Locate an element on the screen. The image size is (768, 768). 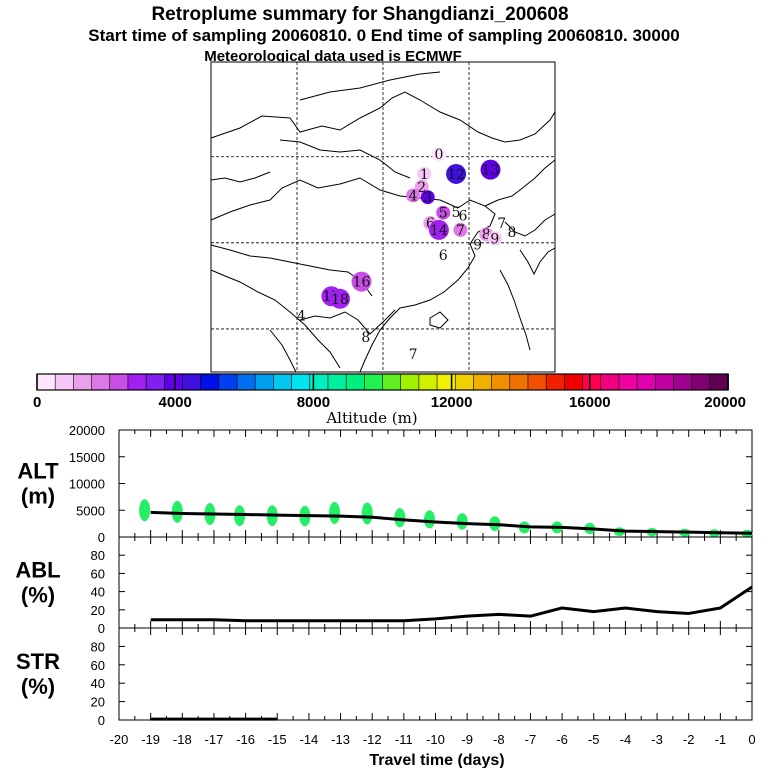
x-tick-label: -17 is located at coordinates (214, 739).